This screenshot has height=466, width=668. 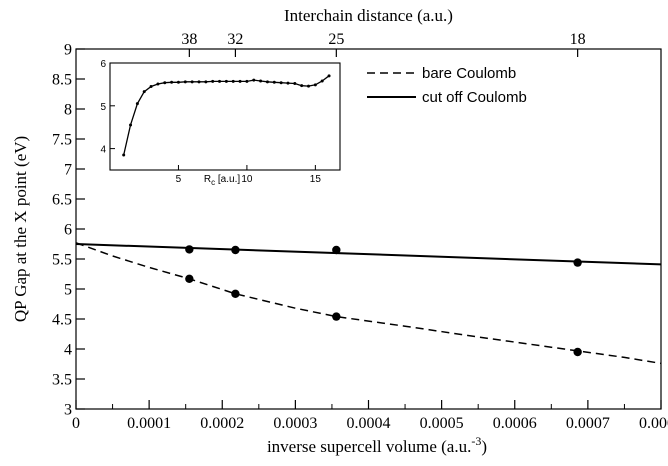 I want to click on y-tick-label: 7.5, so click(x=62, y=140).